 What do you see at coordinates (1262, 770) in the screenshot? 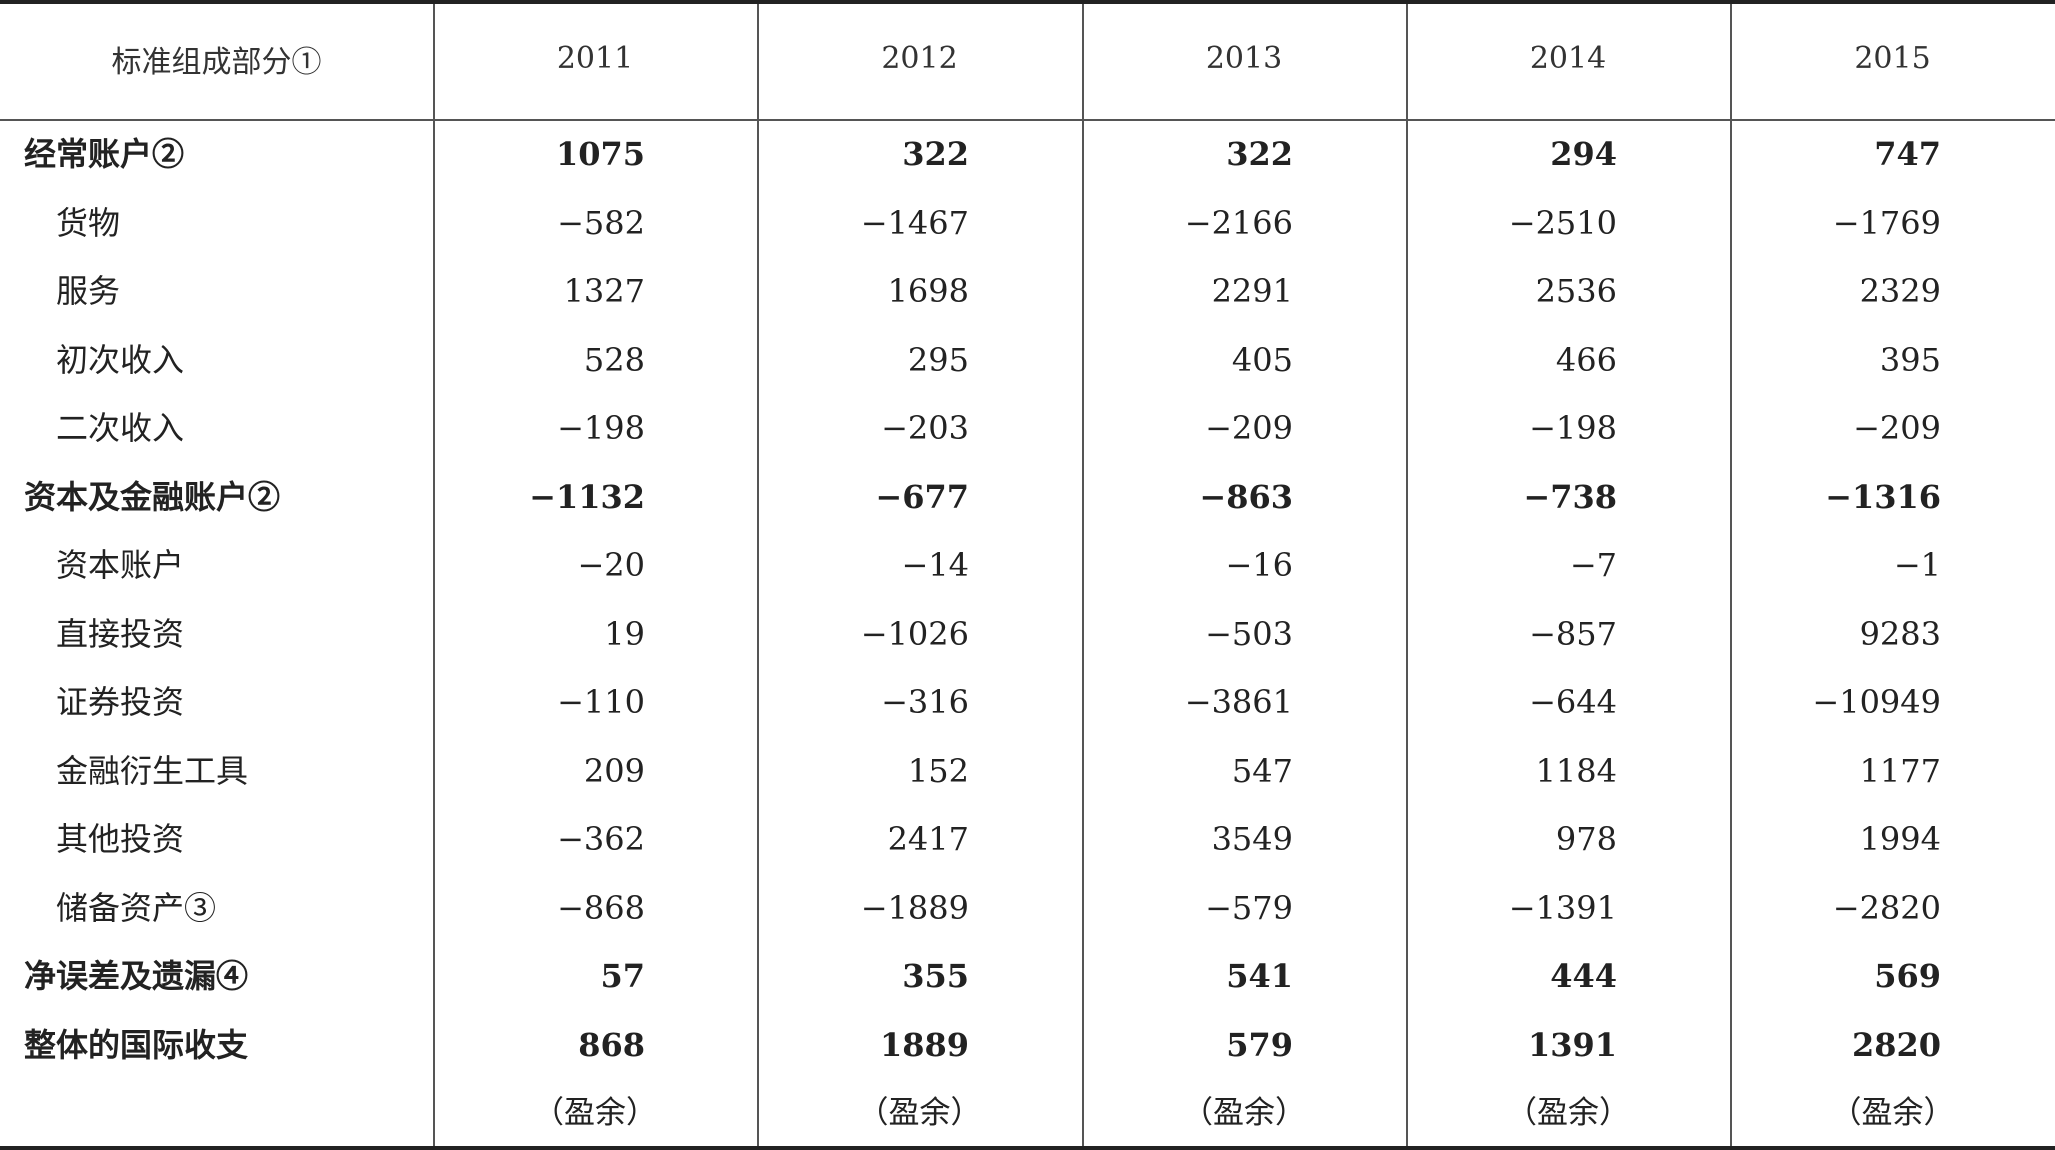
I see `value-cell: 547` at bounding box center [1262, 770].